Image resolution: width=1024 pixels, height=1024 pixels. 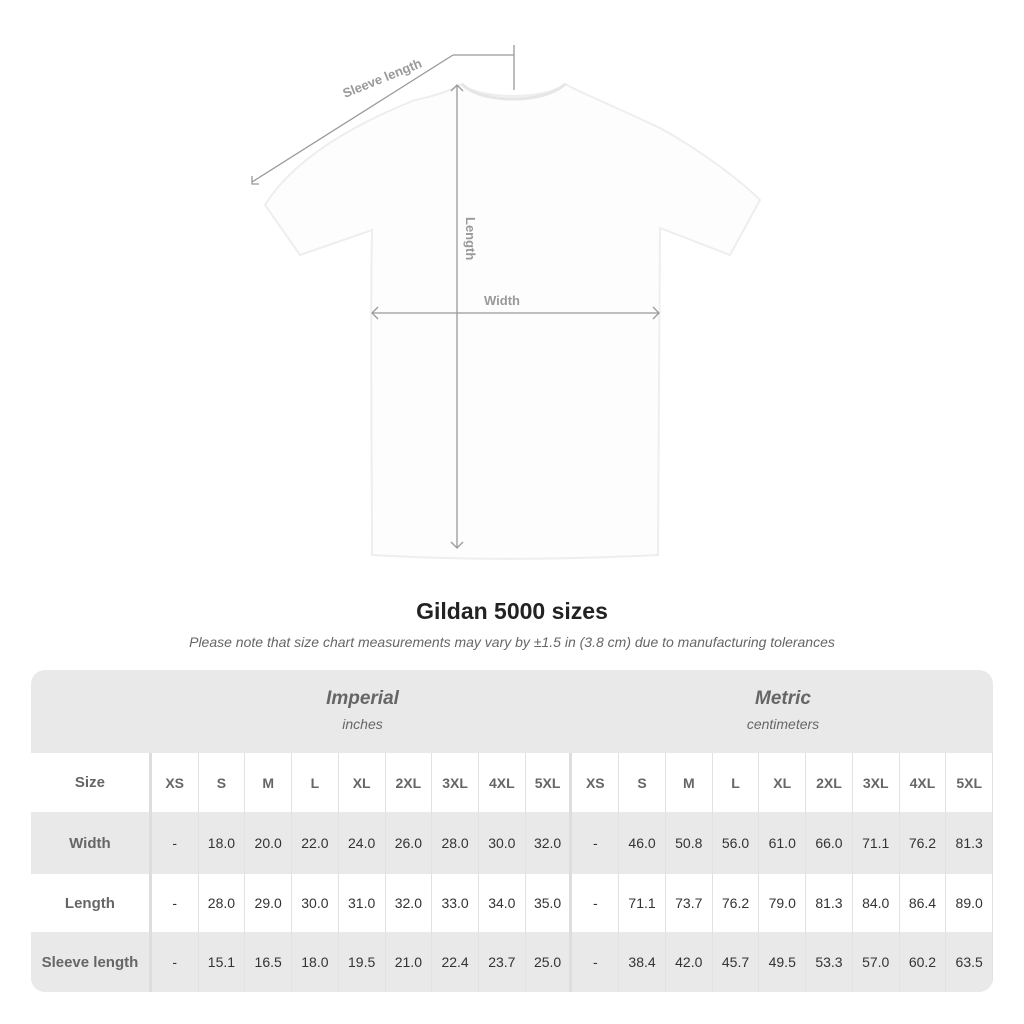 What do you see at coordinates (969, 903) in the screenshot?
I see `value-cell: 89.0` at bounding box center [969, 903].